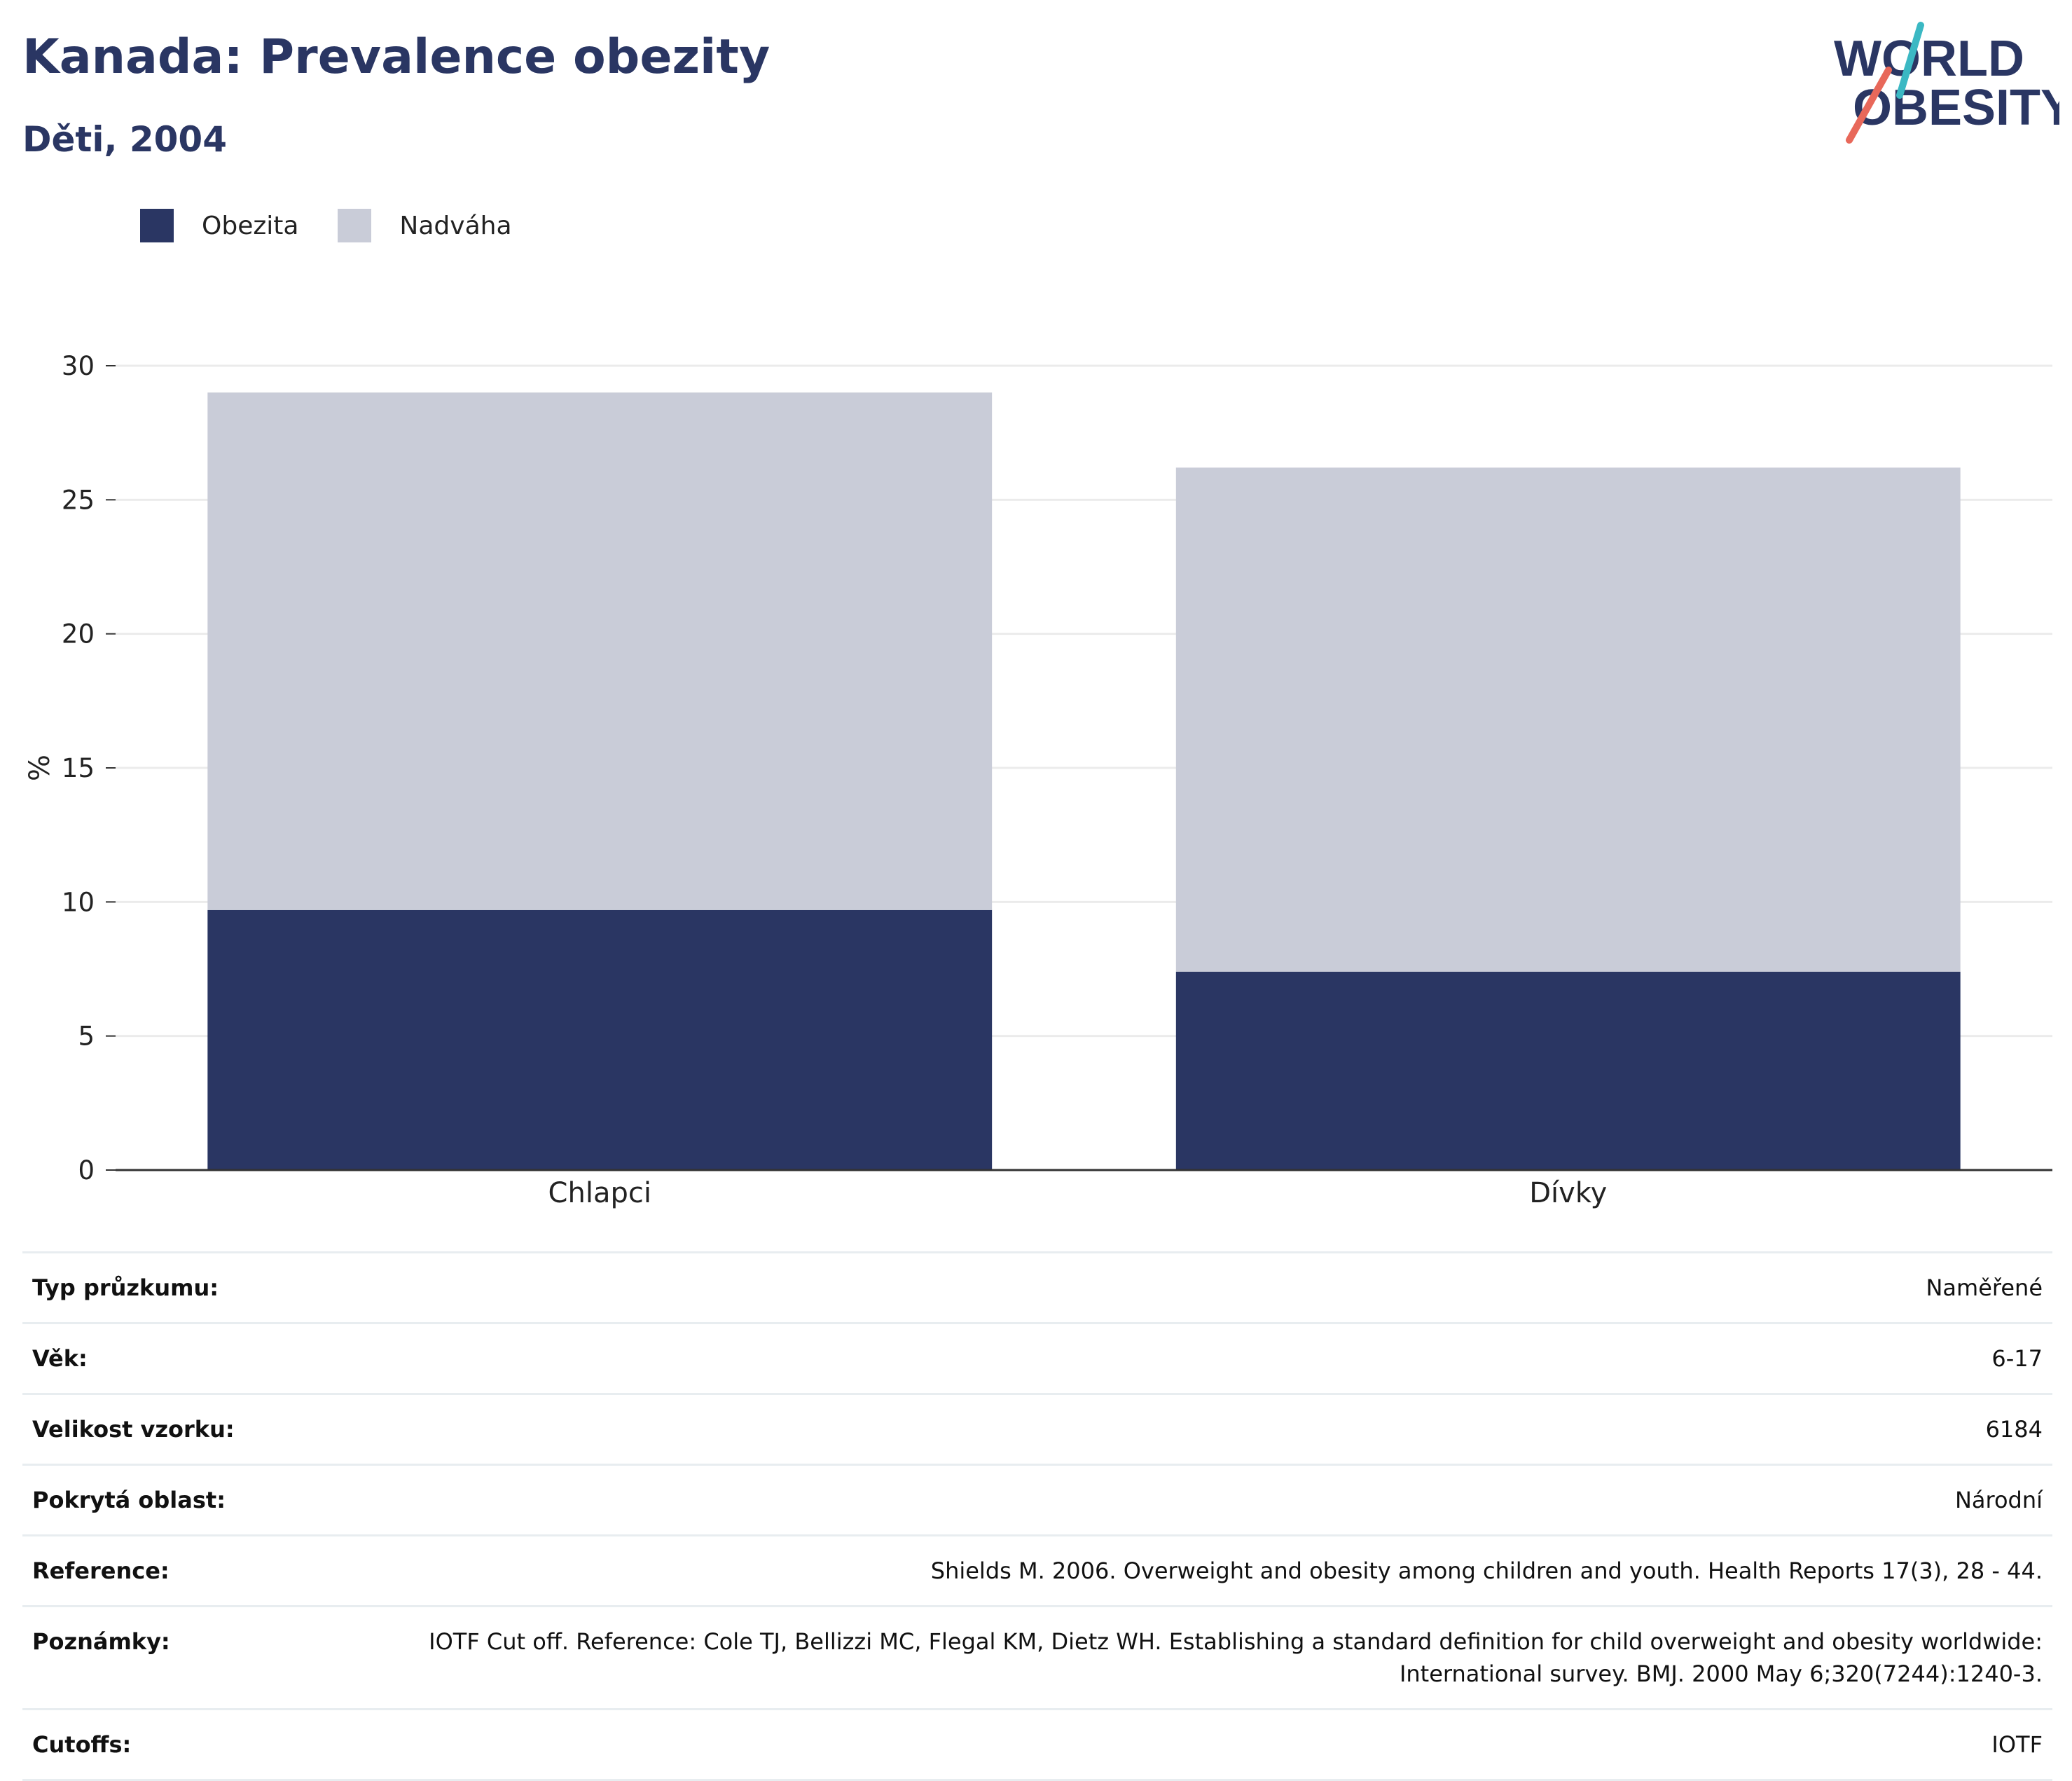 This screenshot has height=1781, width=2072. What do you see at coordinates (179, 1658) in the screenshot?
I see `info-key: Poznámky:` at bounding box center [179, 1658].